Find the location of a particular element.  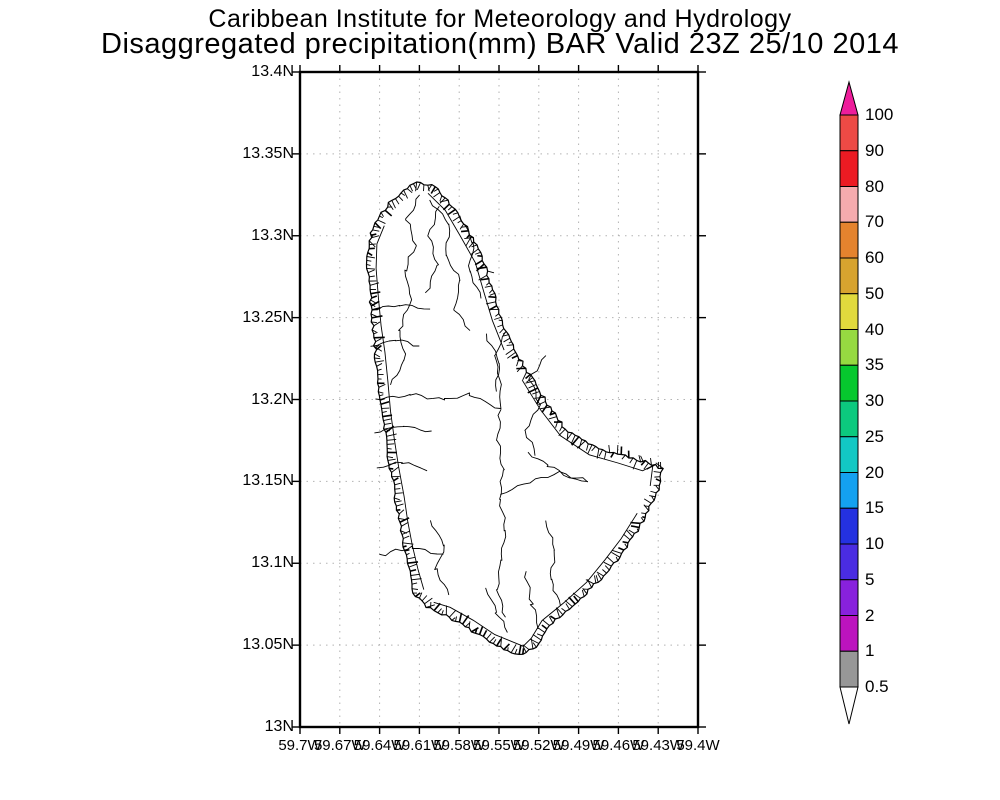

colorbar-top-arrow is located at coordinates (849, 98).